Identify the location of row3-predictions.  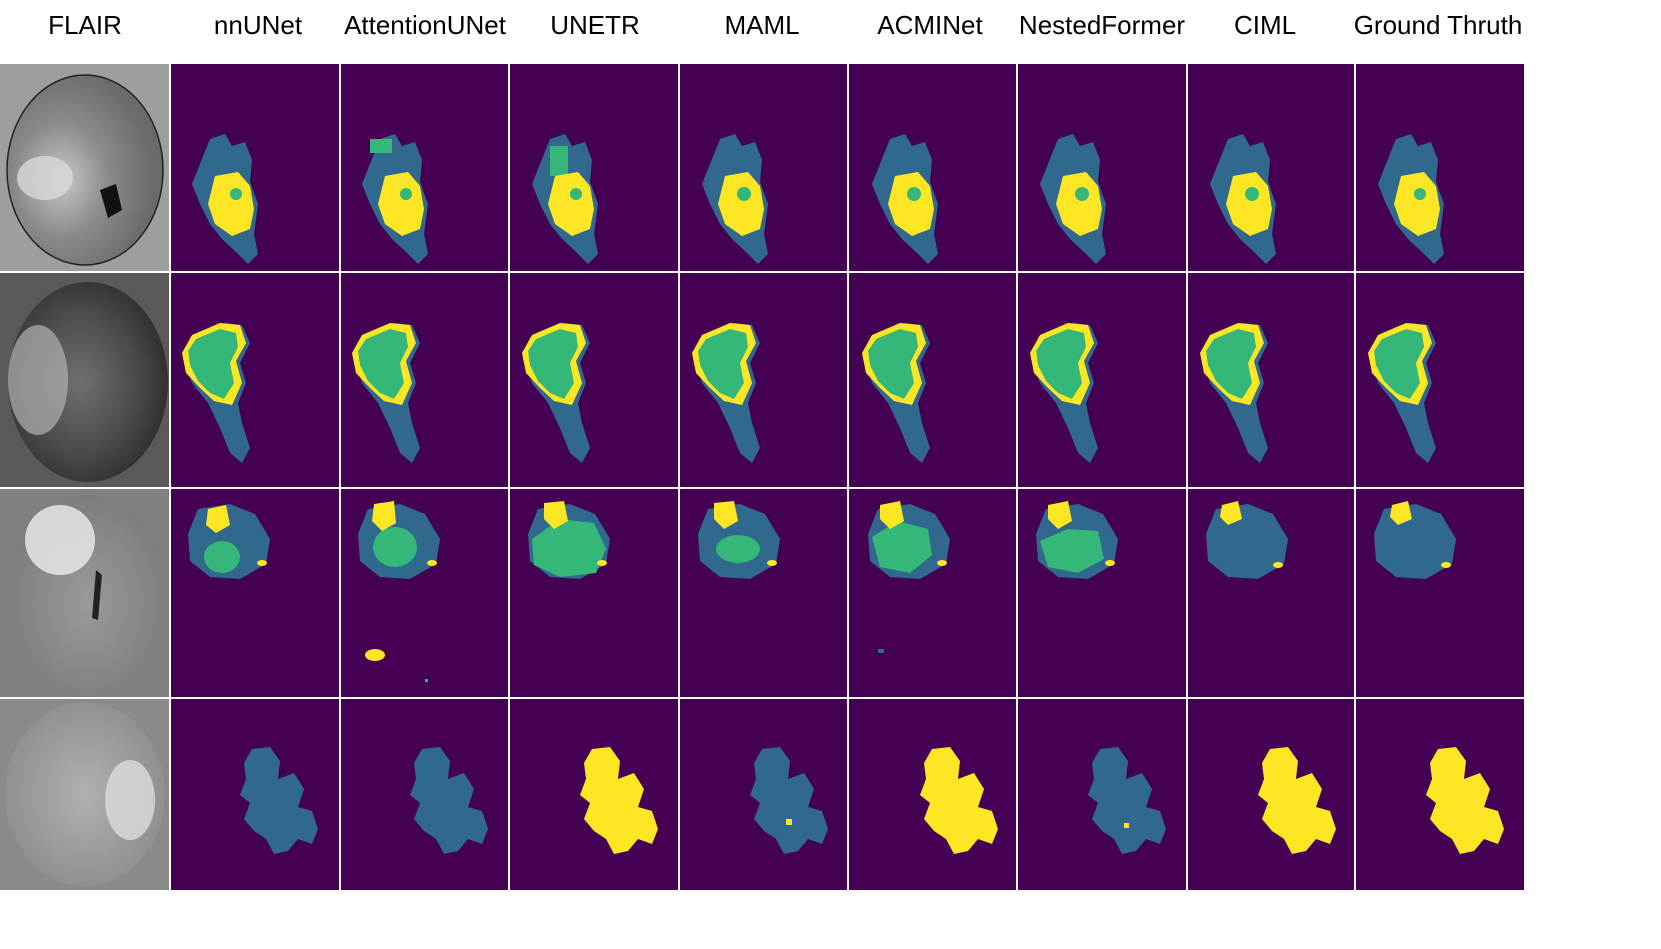
(822, 591).